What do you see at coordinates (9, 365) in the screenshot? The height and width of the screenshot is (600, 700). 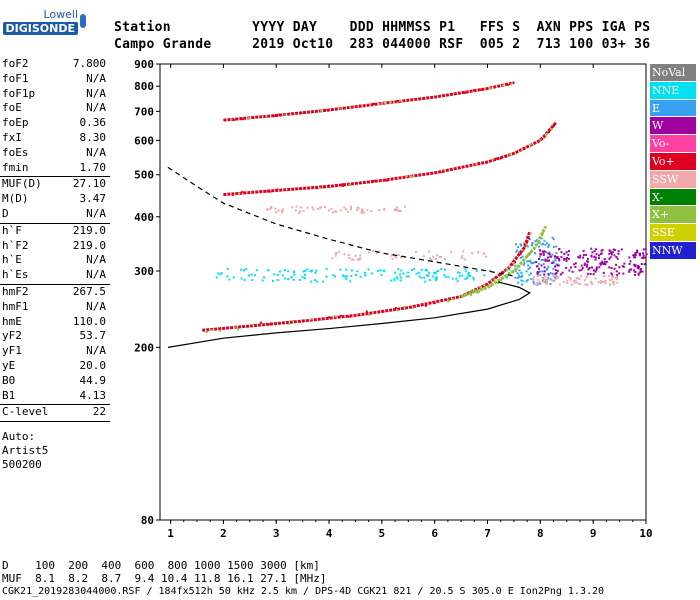 I see `param-label: yE` at bounding box center [9, 365].